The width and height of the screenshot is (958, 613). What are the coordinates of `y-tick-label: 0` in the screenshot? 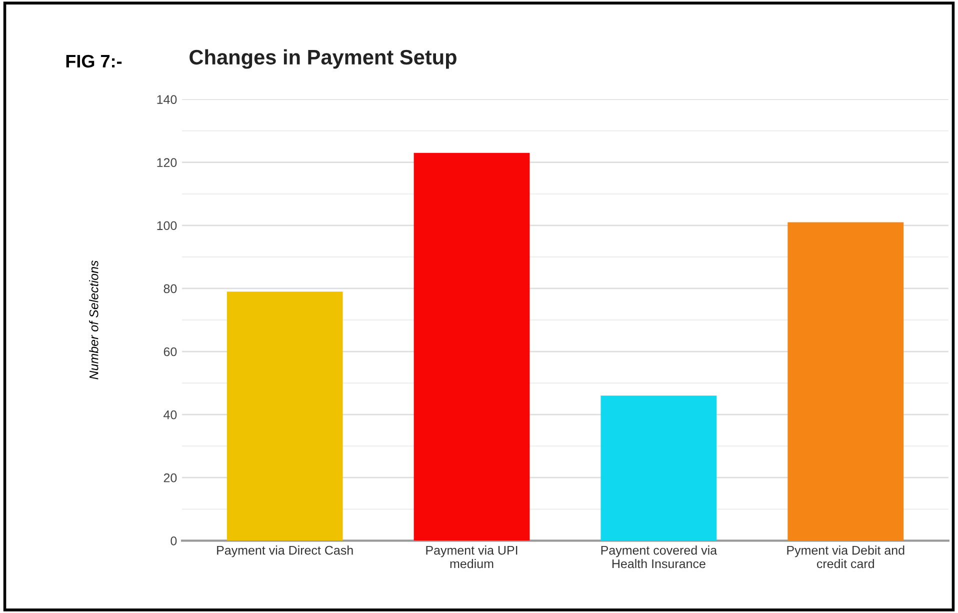 It's located at (173, 541).